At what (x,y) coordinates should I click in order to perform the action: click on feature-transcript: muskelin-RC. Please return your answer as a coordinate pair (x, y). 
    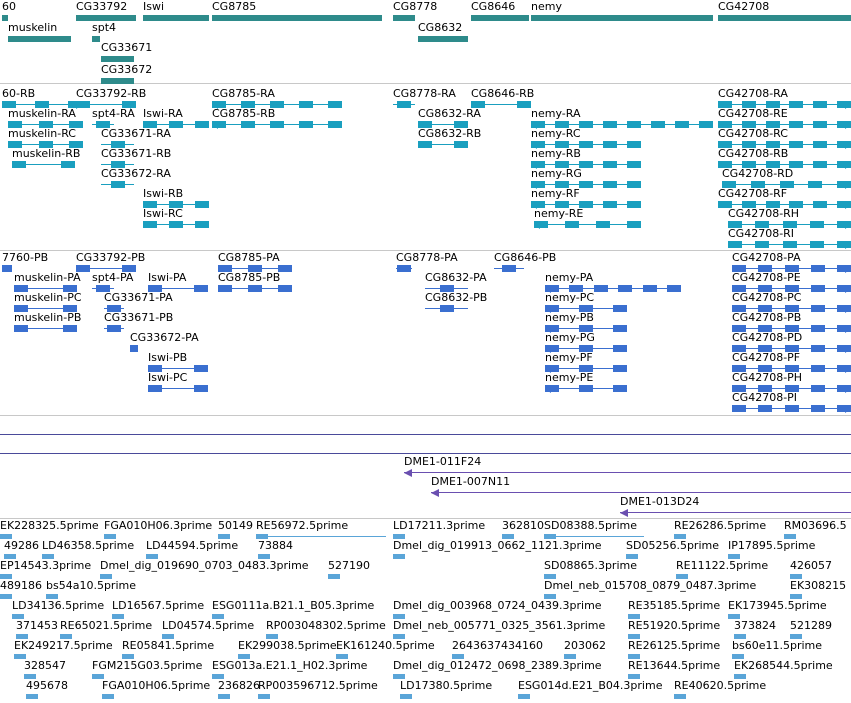
    Looking at the image, I should click on (45, 139).